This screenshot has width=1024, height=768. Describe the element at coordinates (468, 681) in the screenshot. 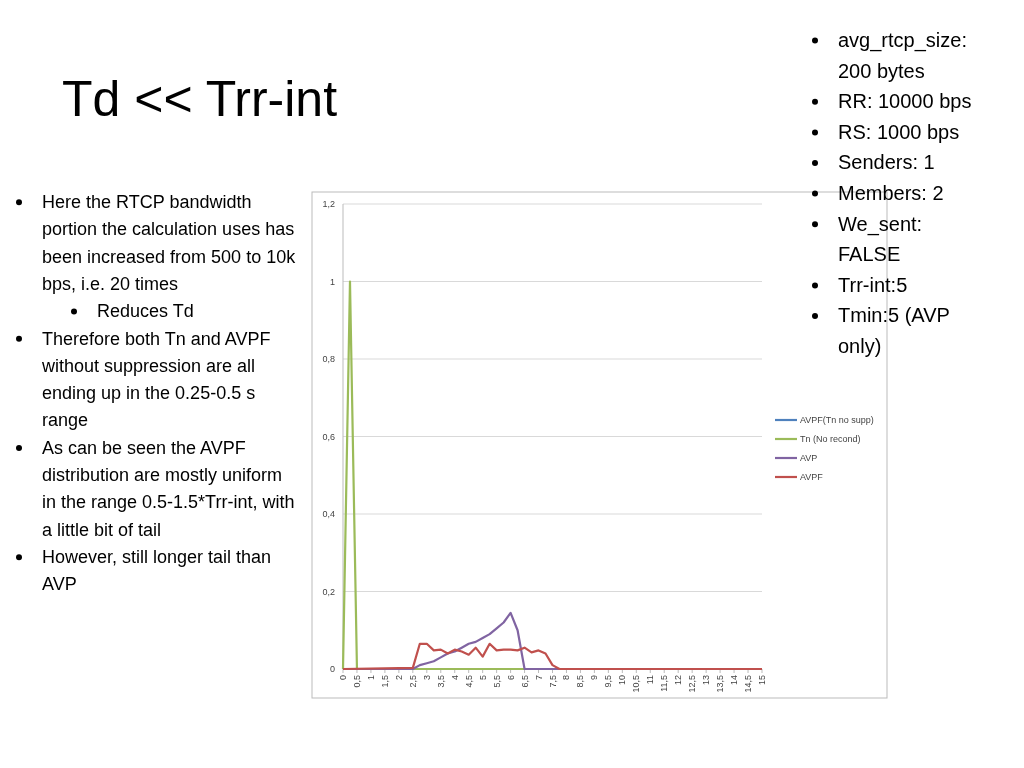

I see `x-tick-label: 4,5` at that location.